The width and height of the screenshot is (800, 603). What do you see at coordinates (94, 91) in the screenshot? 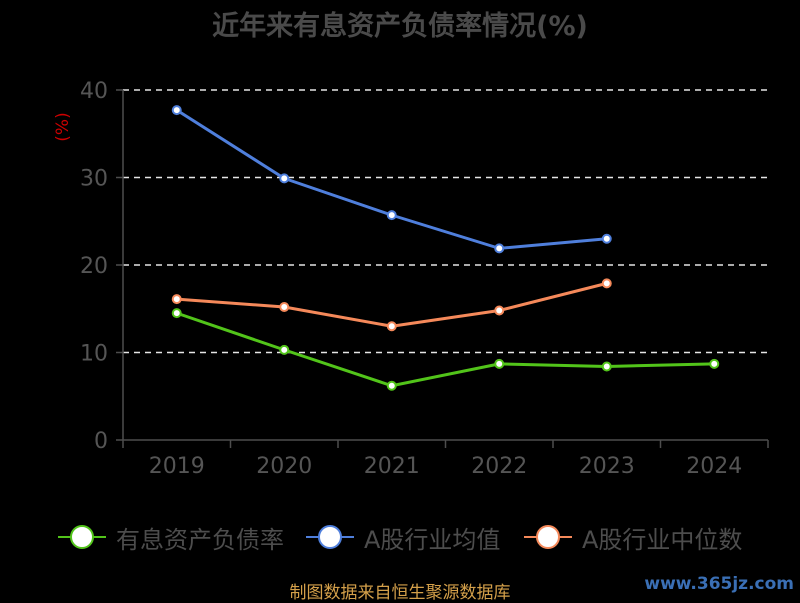
I see `y-tick-label: 40` at bounding box center [94, 91].